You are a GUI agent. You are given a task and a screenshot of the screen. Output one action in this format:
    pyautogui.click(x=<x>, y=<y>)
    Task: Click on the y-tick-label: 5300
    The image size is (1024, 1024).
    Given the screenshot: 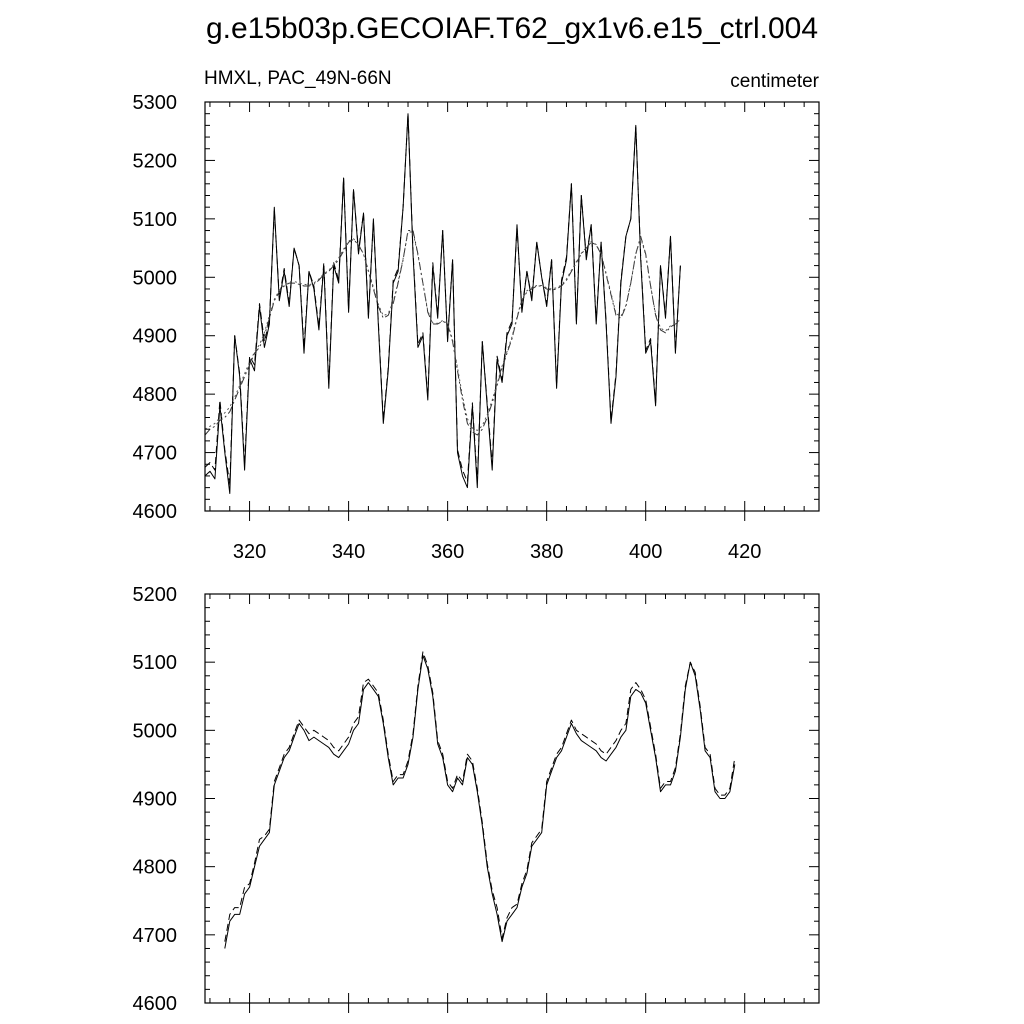 What is the action you would take?
    pyautogui.click(x=155, y=103)
    